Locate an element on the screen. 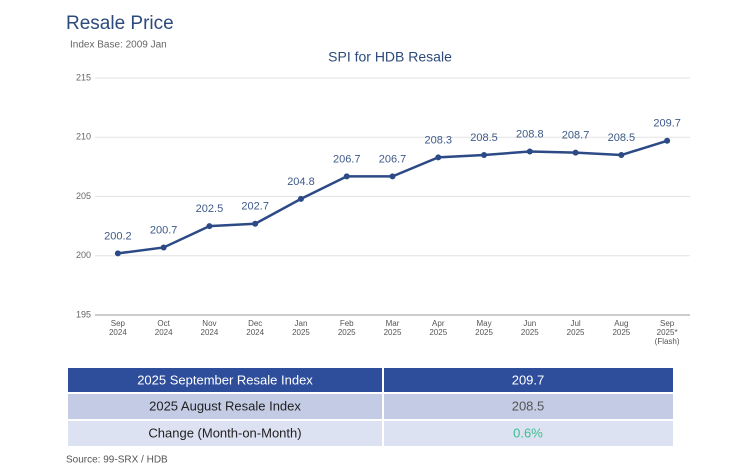  data-label: 208.7 is located at coordinates (576, 136).